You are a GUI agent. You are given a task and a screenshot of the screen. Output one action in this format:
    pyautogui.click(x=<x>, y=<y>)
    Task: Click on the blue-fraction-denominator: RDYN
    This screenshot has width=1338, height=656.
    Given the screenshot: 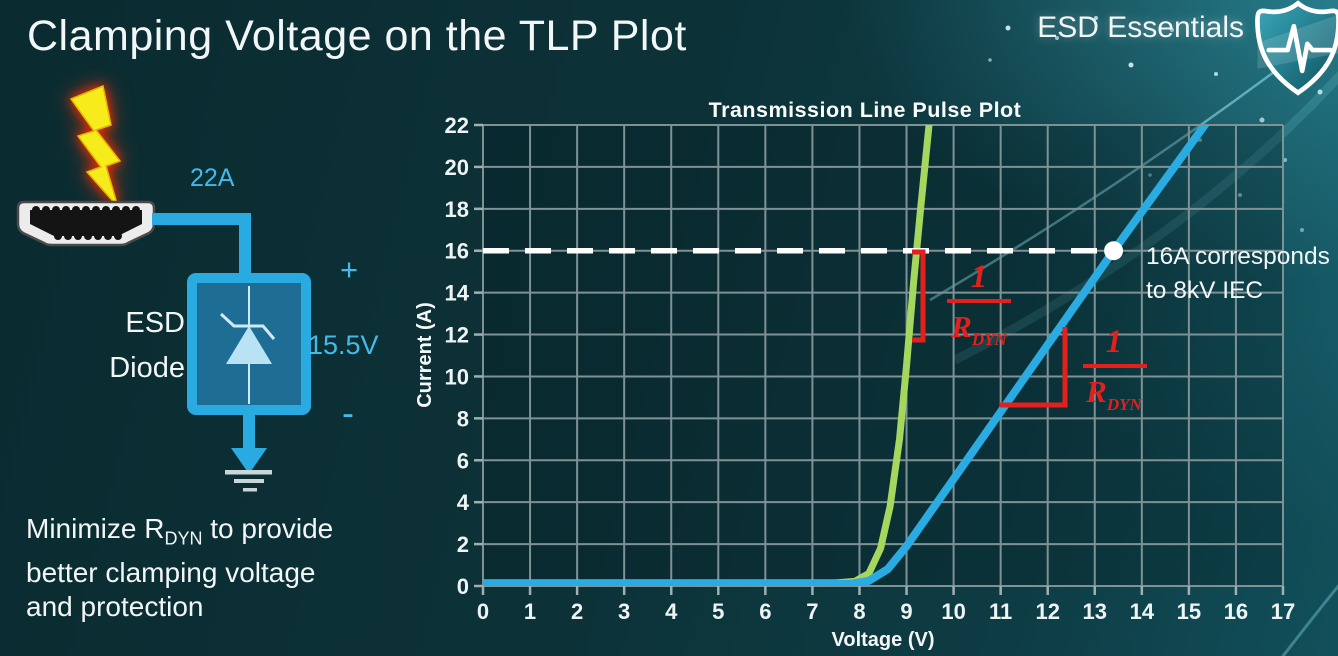 What is the action you would take?
    pyautogui.click(x=1113, y=394)
    